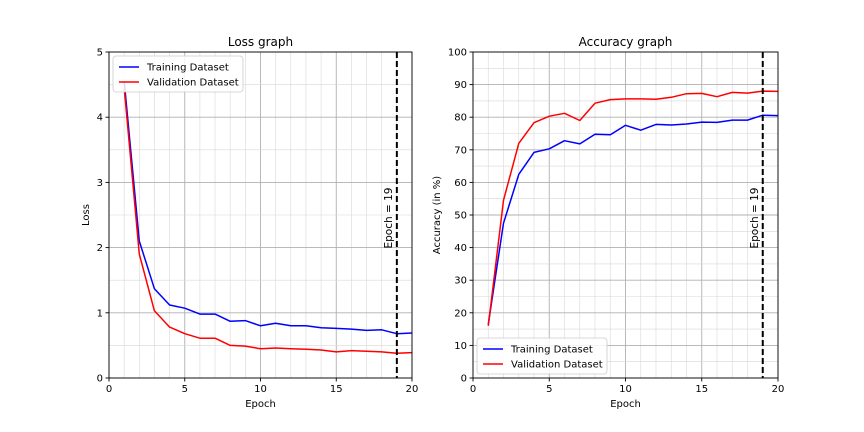 This screenshot has width=864, height=432. I want to click on y-tick-label: 2, so click(100, 248).